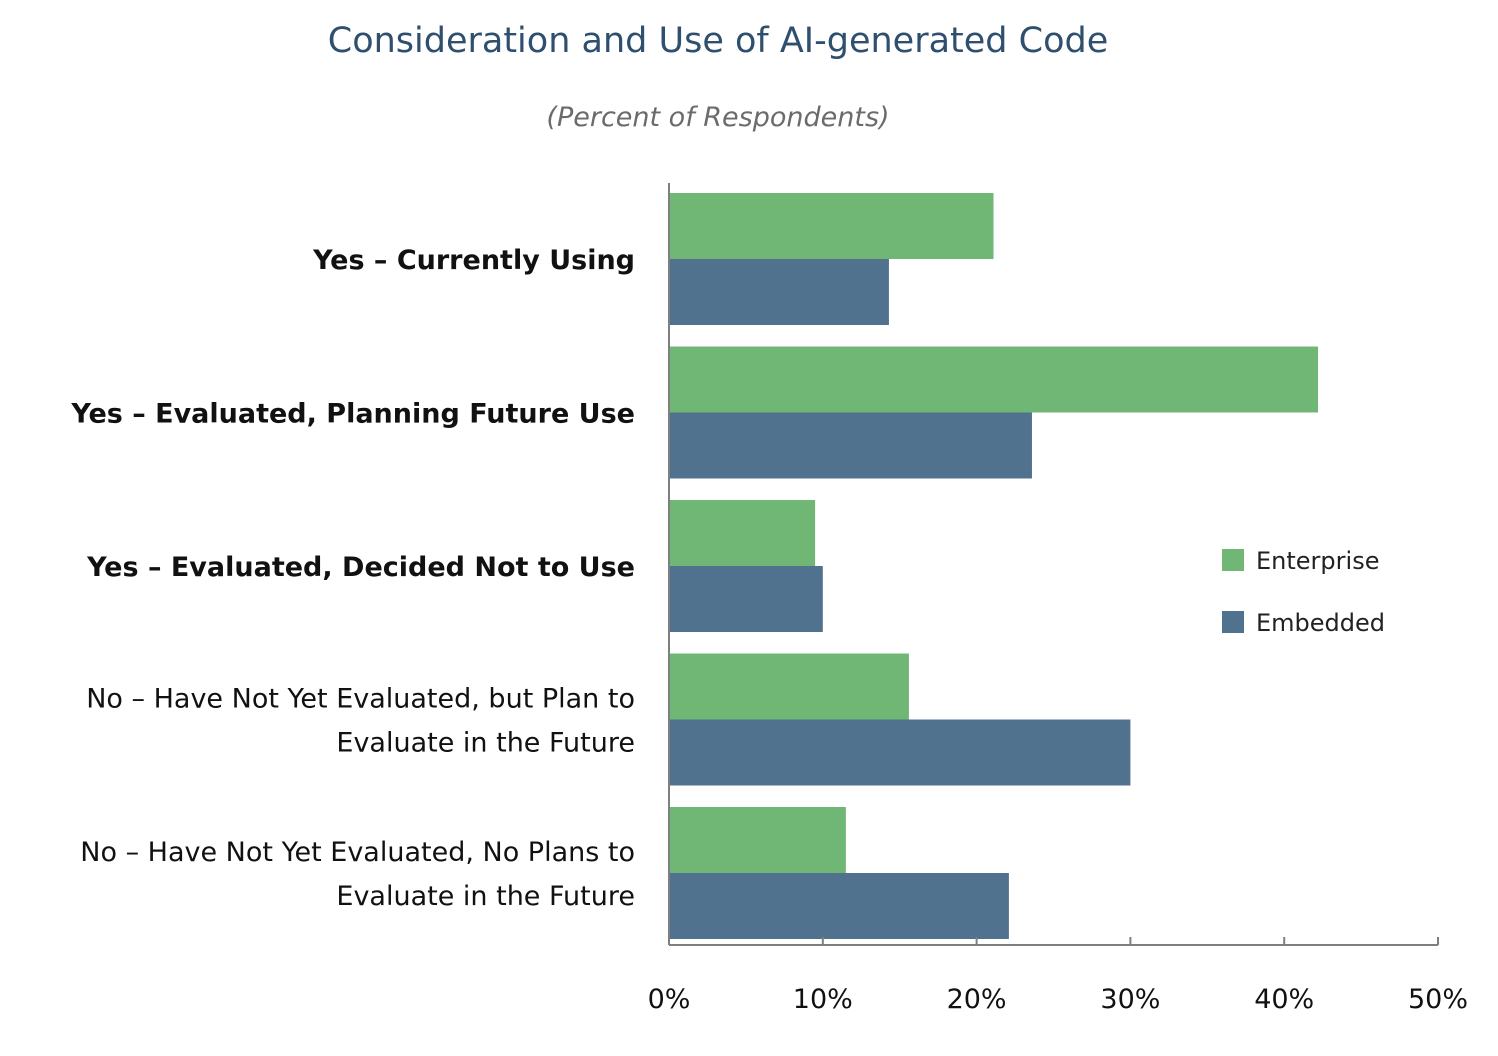 The width and height of the screenshot is (1498, 1056). Describe the element at coordinates (1303, 592) in the screenshot. I see `legend: Enterprise Embedded` at that location.